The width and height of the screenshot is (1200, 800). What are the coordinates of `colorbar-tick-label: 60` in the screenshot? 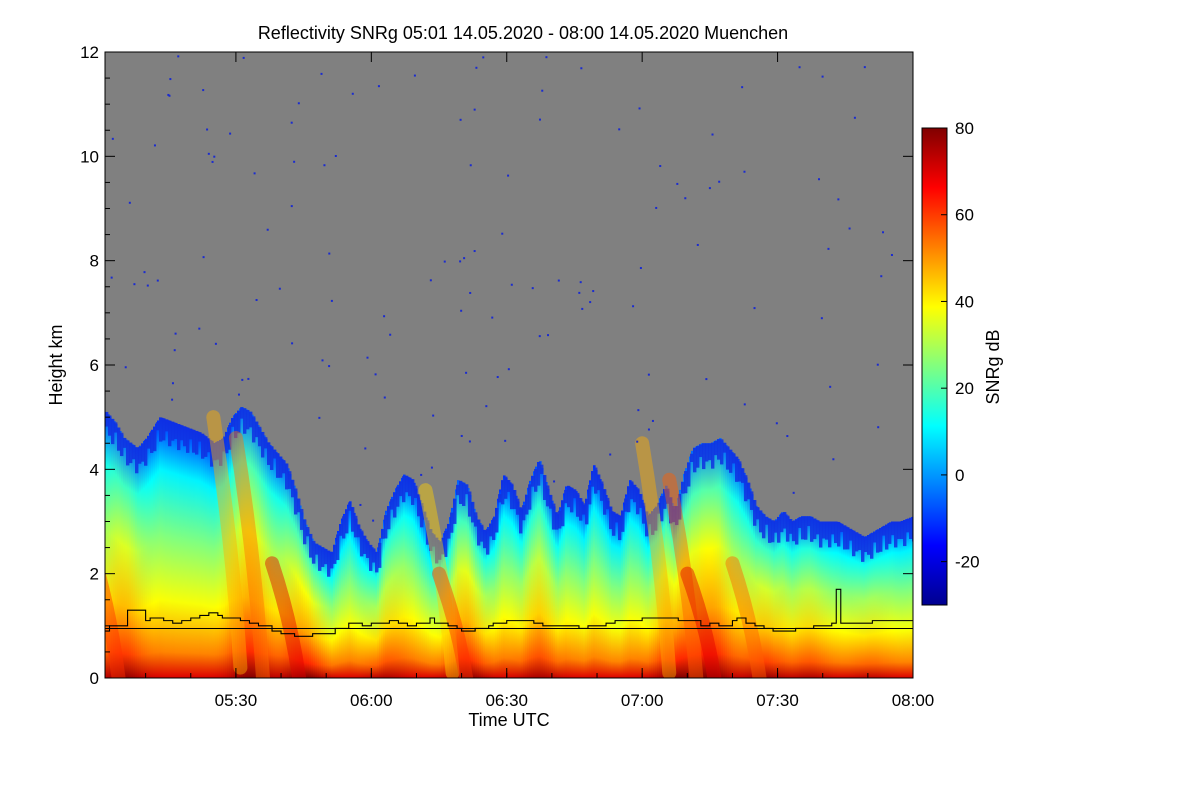 It's located at (964, 215).